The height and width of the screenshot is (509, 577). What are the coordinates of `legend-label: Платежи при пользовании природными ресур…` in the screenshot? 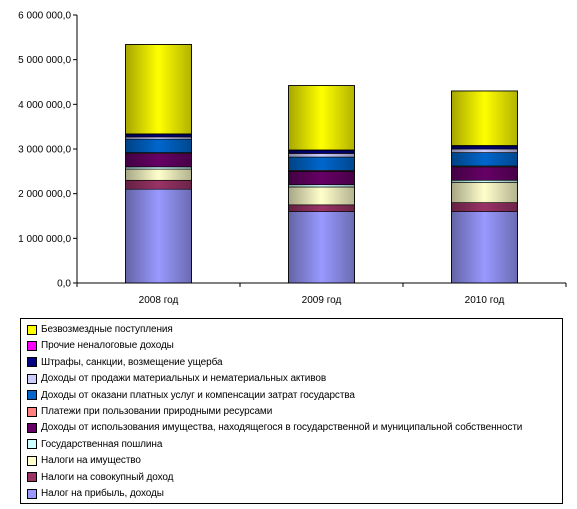 It's located at (157, 411).